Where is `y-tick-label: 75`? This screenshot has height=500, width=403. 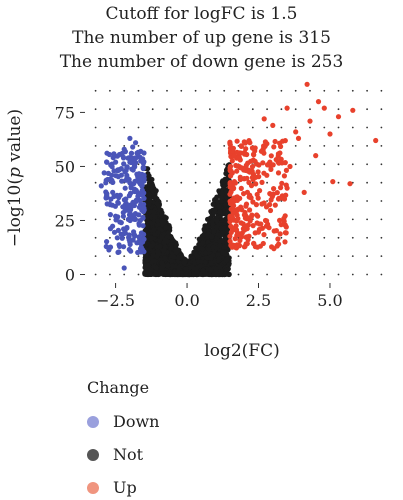 y-tick-label: 75 is located at coordinates (65, 112).